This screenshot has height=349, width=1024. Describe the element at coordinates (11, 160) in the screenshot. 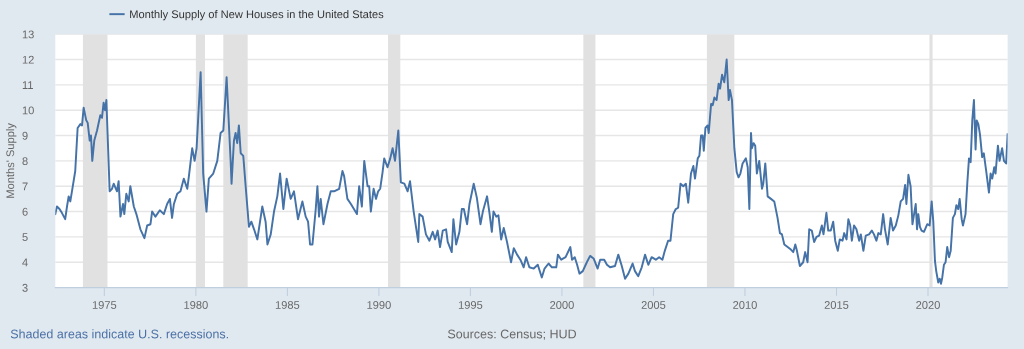

I see `y-axis-title: Months' Supply` at that location.